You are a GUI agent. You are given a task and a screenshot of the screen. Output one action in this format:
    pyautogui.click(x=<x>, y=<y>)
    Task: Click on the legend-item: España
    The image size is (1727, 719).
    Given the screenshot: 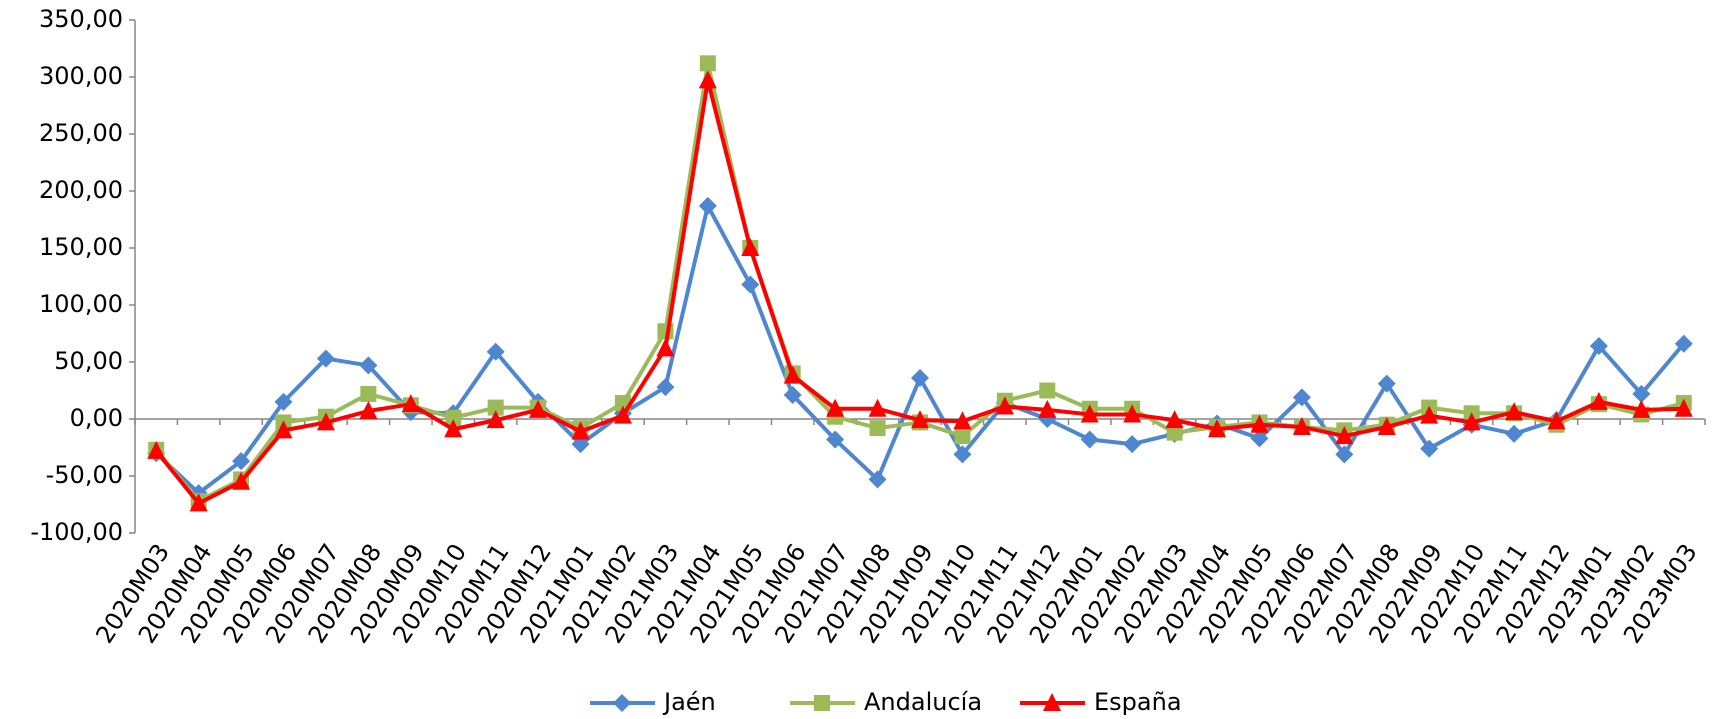 What is the action you would take?
    pyautogui.click(x=1101, y=702)
    